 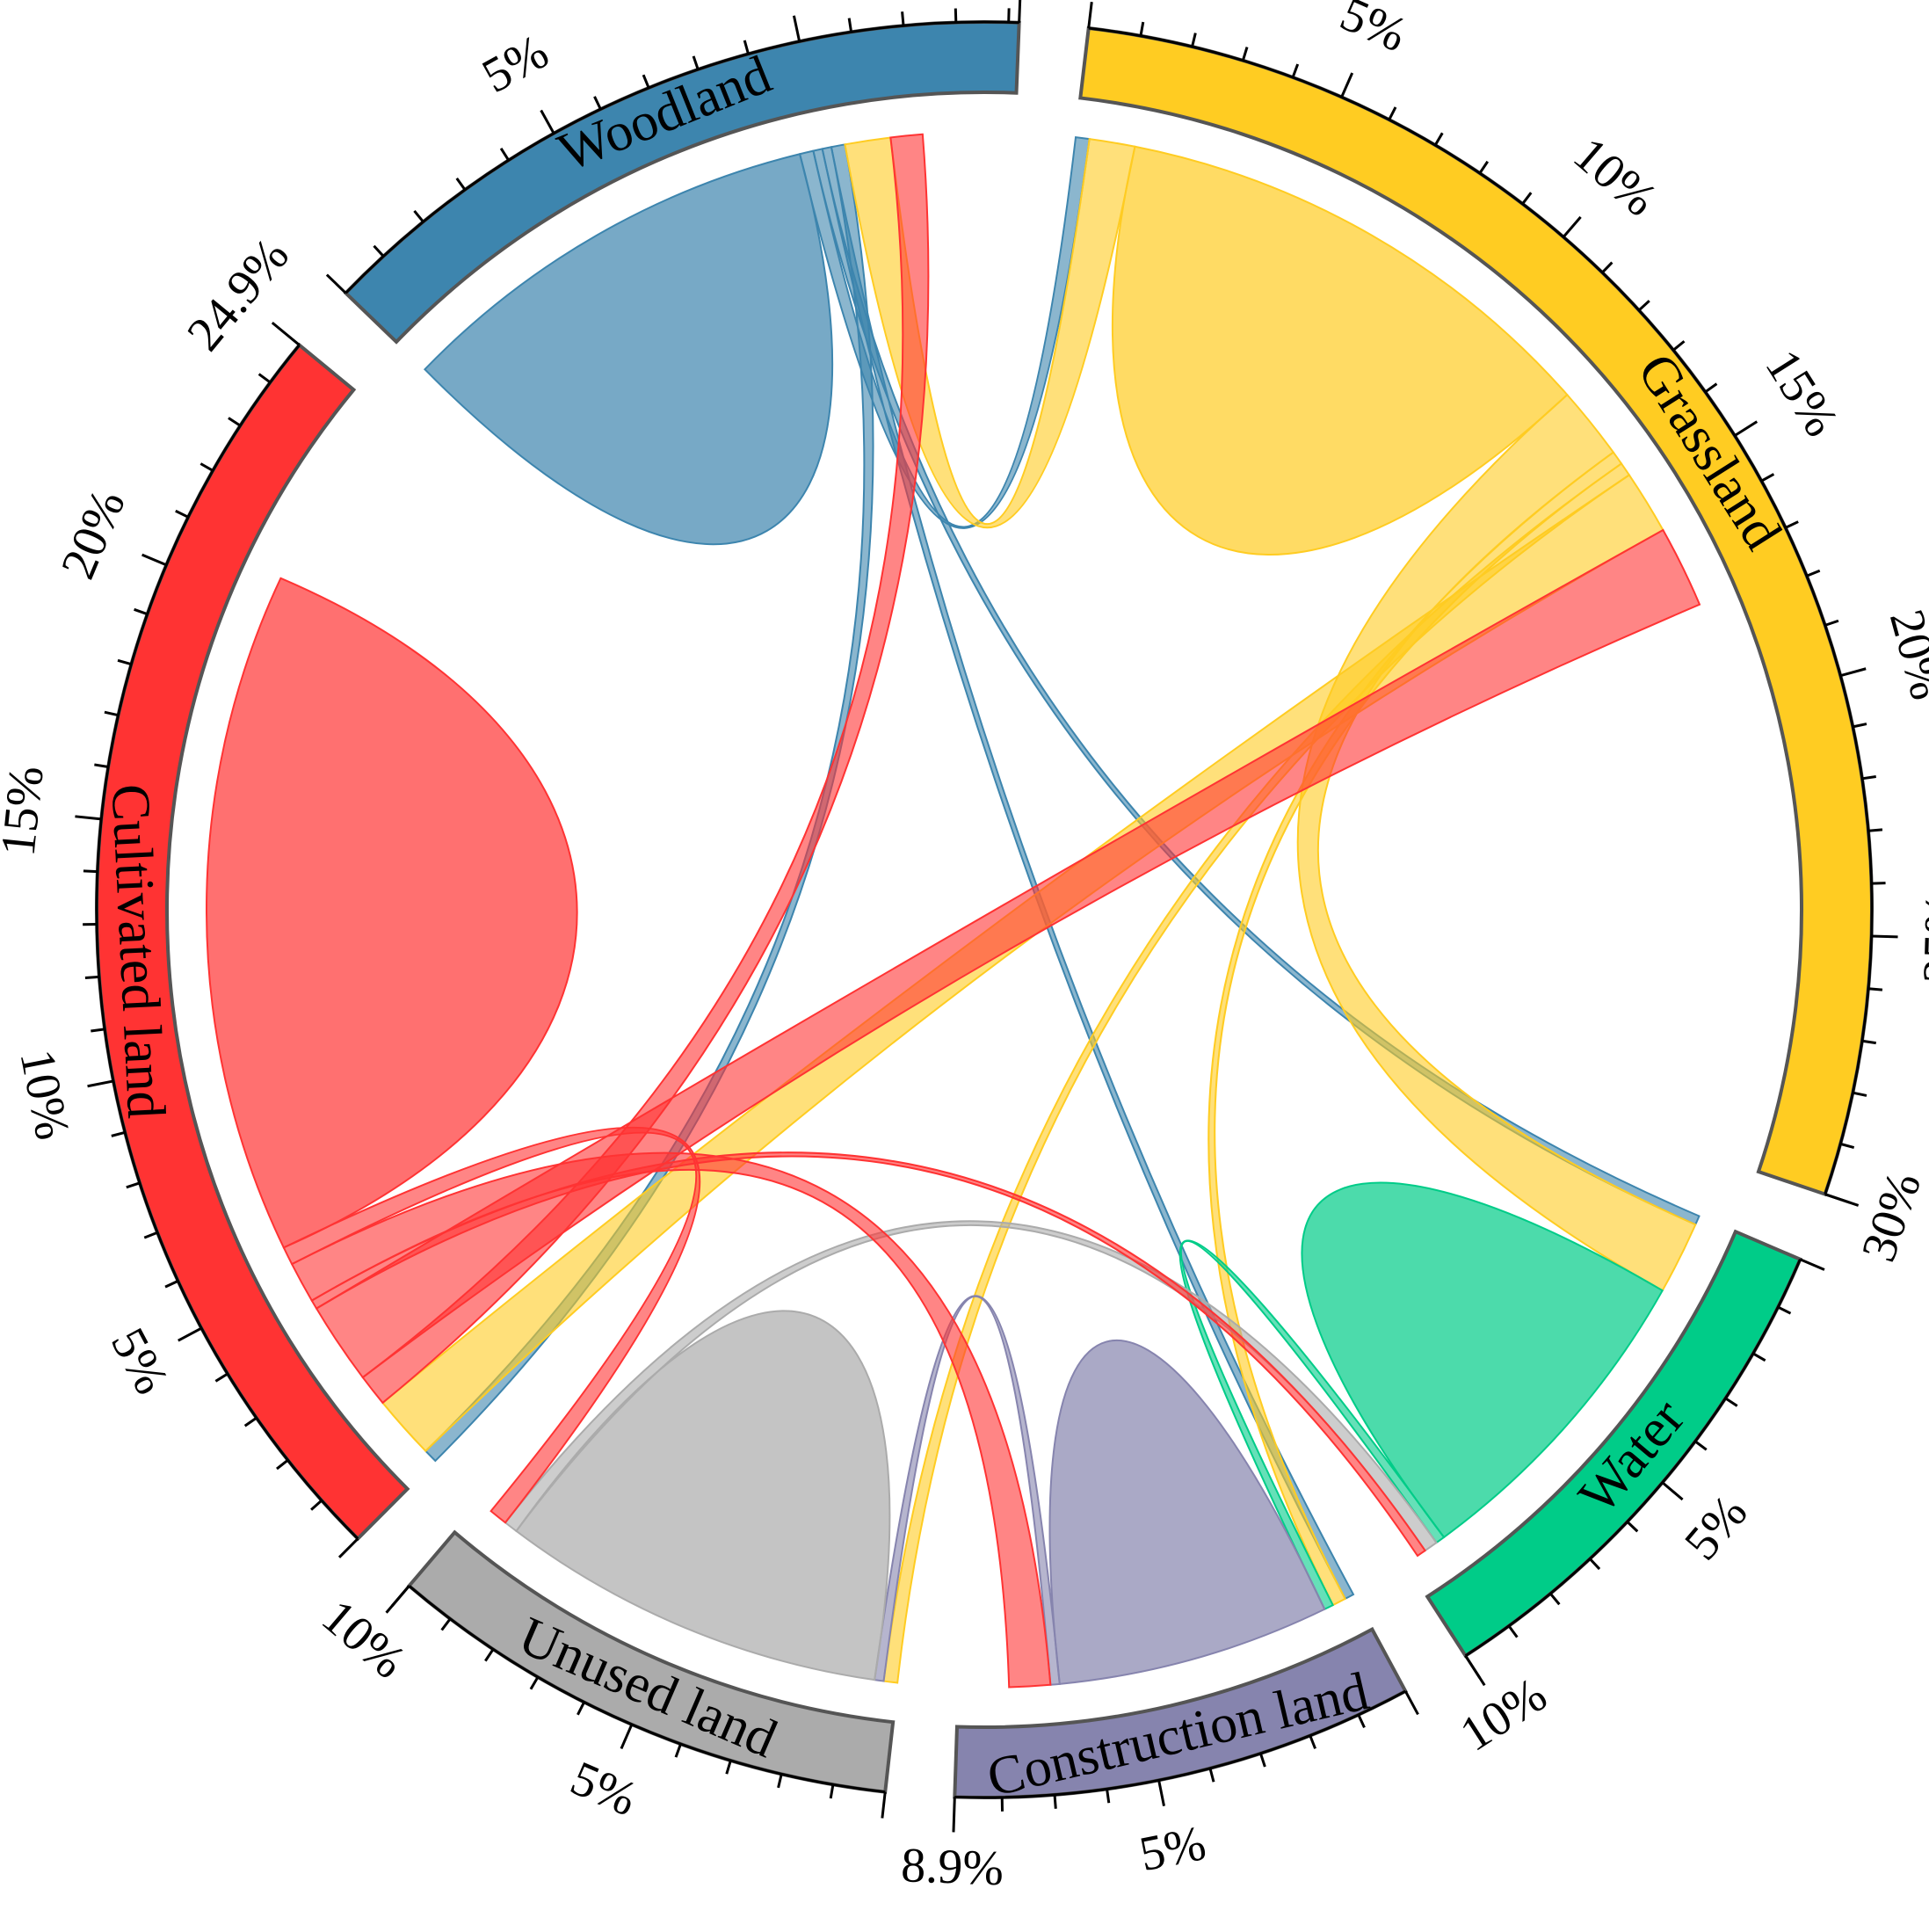 What do you see at coordinates (1921, 938) in the screenshot?
I see `tick-label-grassland: 25%` at bounding box center [1921, 938].